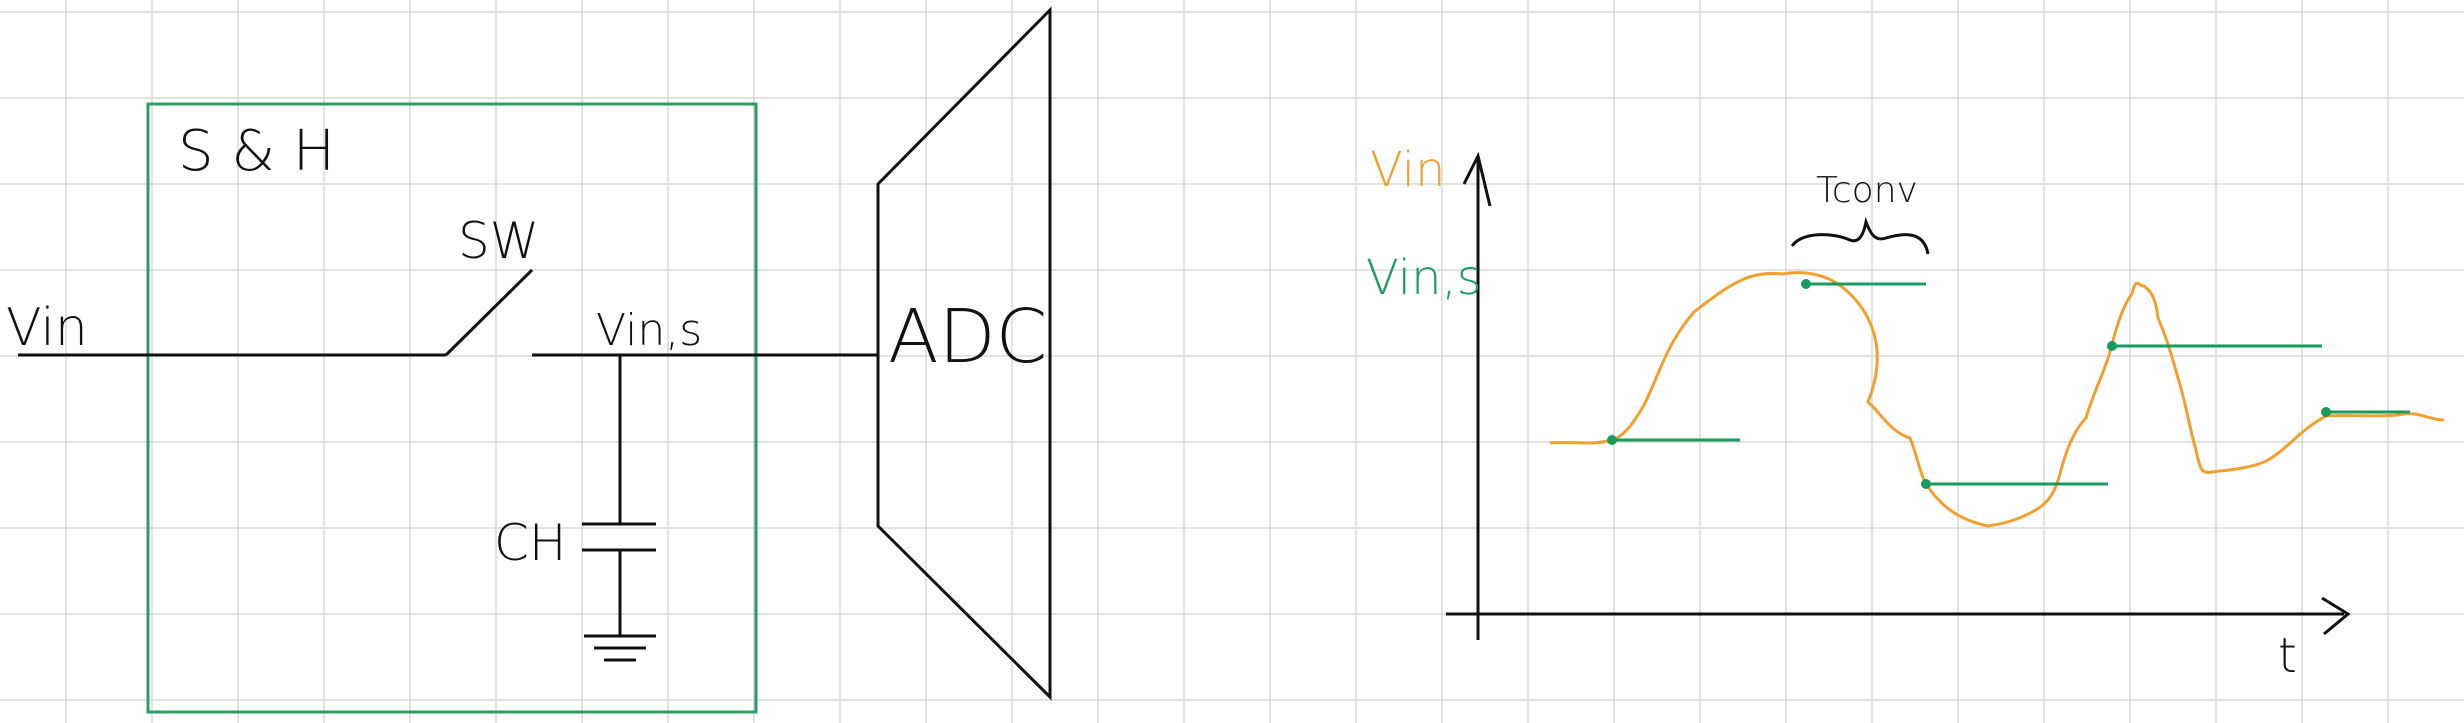 The image size is (2464, 723). I want to click on vin-signal-curve, so click(1997, 399).